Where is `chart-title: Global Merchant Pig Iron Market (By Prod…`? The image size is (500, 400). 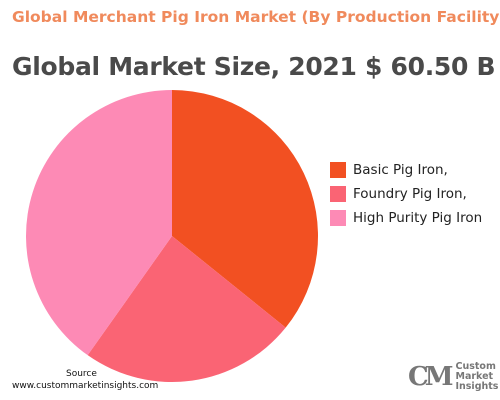
chart-title: Global Merchant Pig Iron Market (By Prod… is located at coordinates (256, 17).